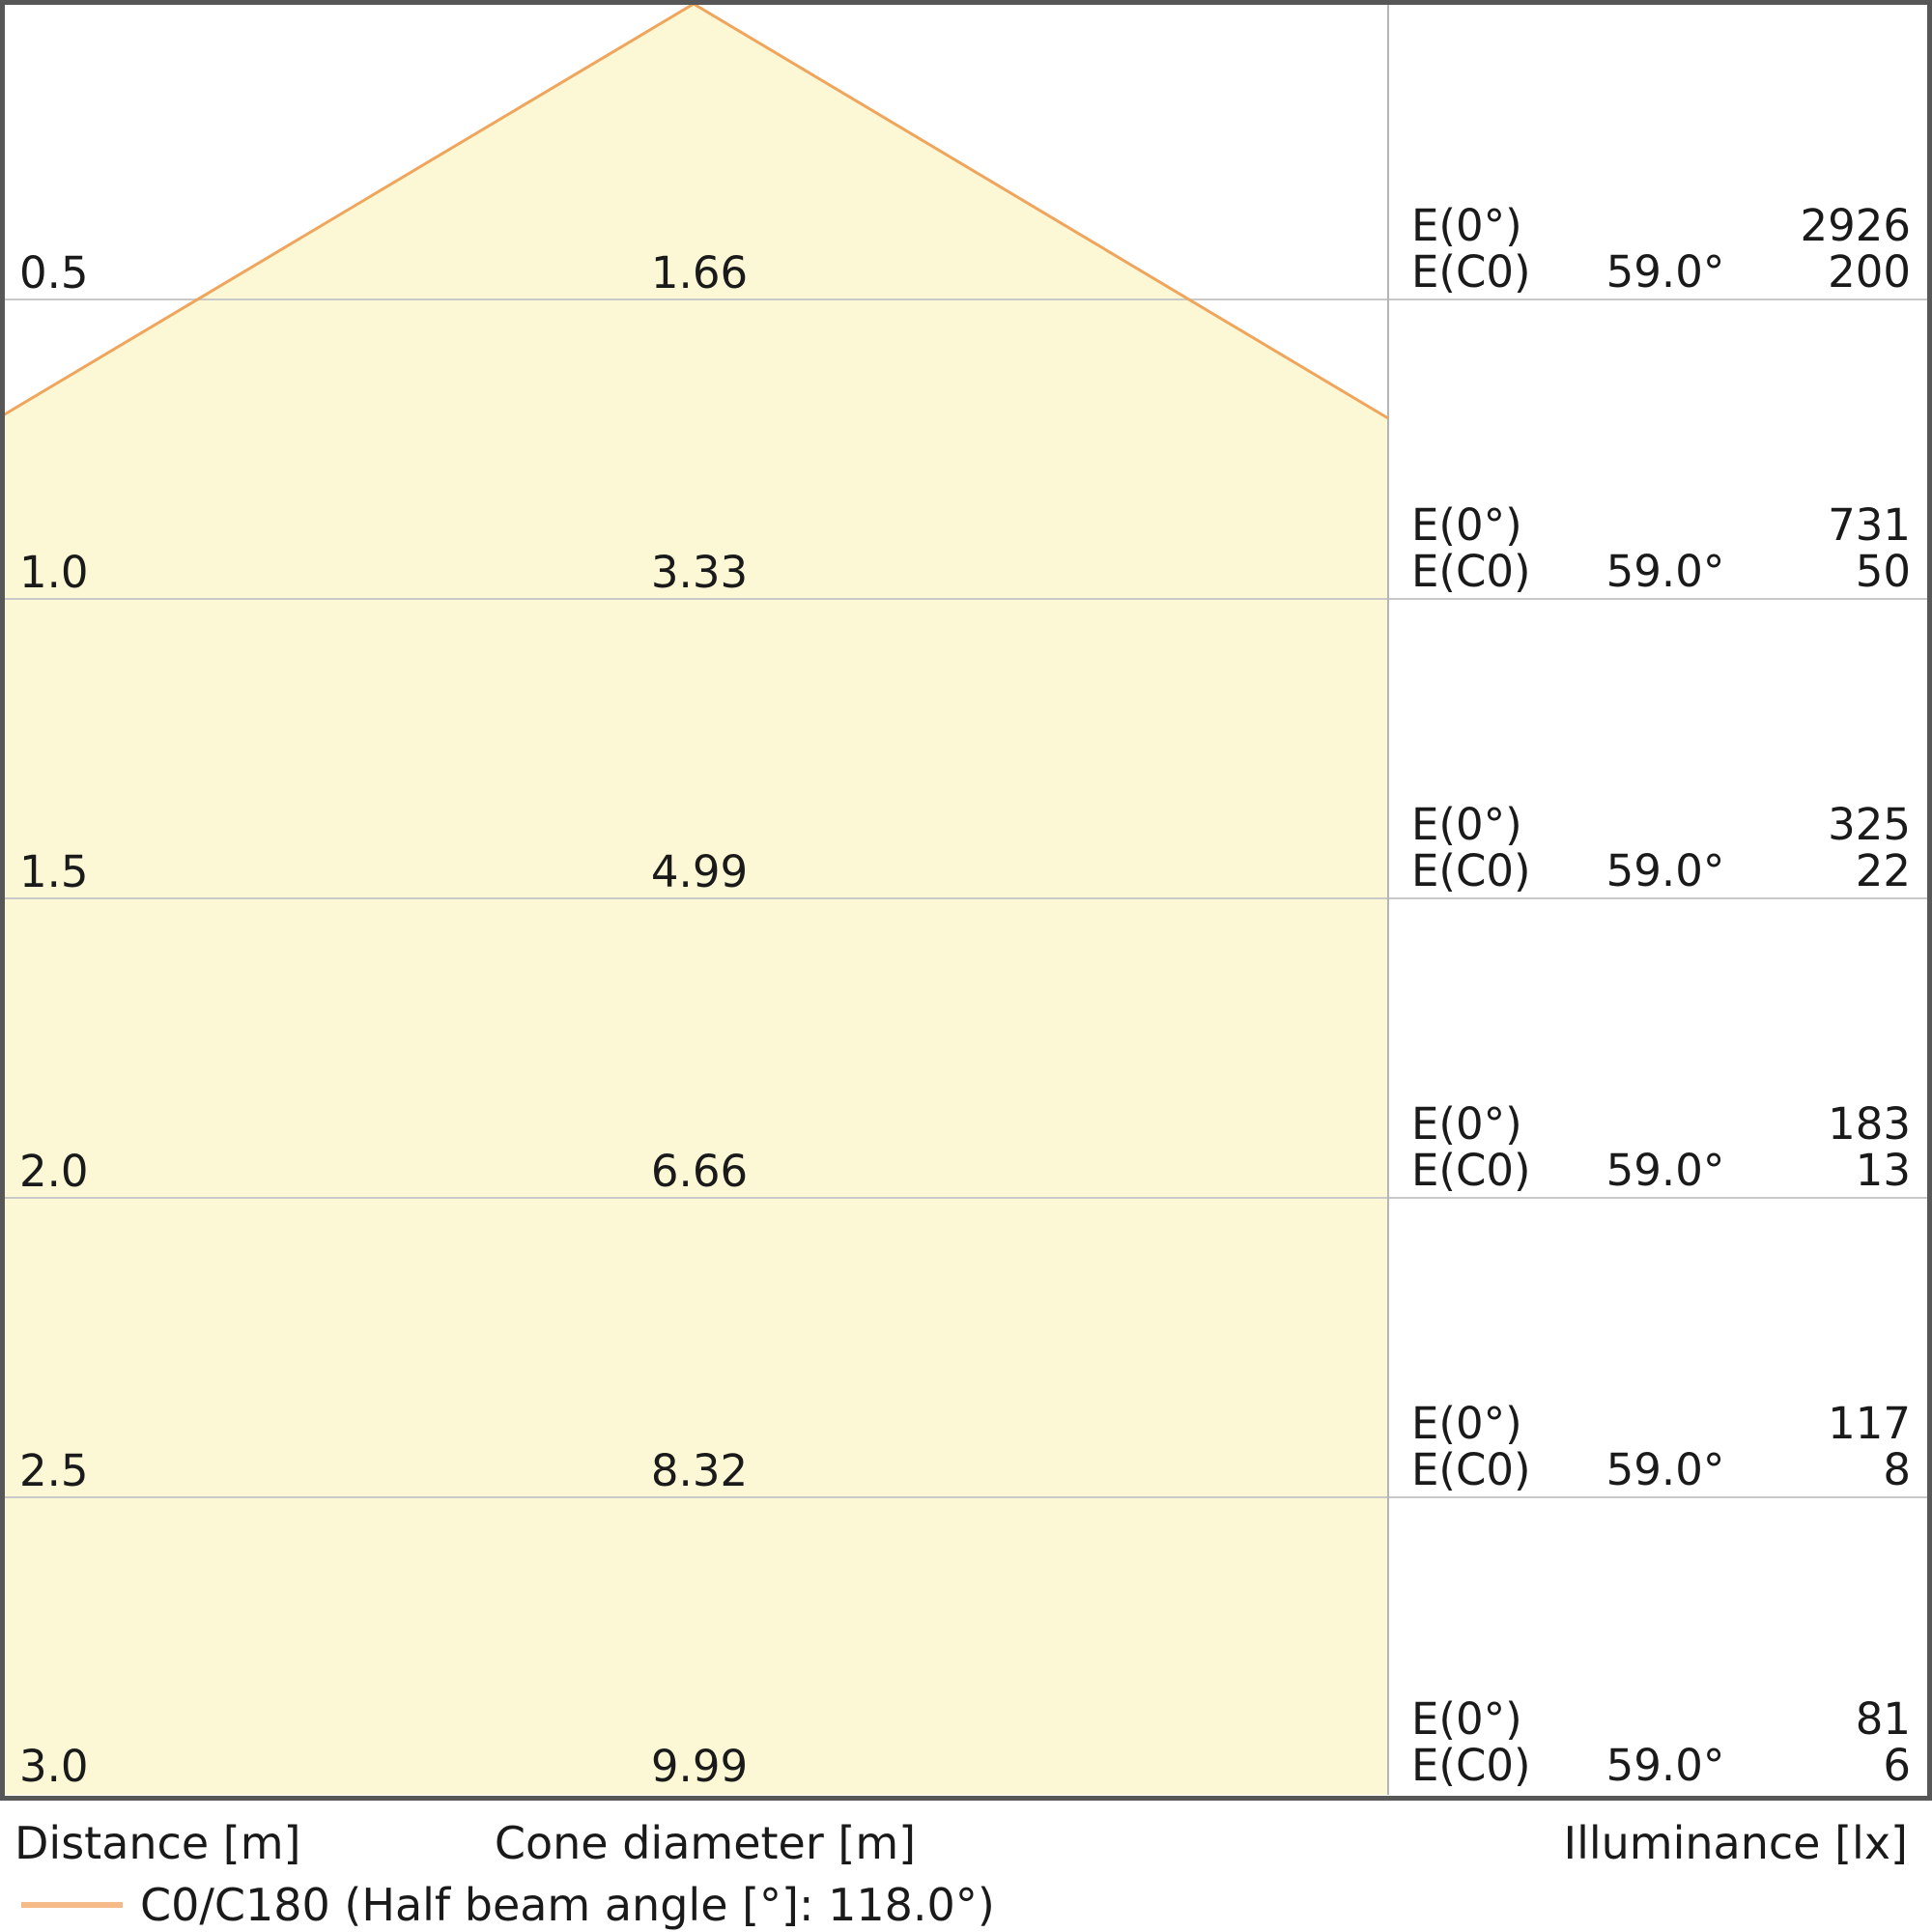  Describe the element at coordinates (1883, 1170) in the screenshot. I see `ec0-value: 13` at that location.